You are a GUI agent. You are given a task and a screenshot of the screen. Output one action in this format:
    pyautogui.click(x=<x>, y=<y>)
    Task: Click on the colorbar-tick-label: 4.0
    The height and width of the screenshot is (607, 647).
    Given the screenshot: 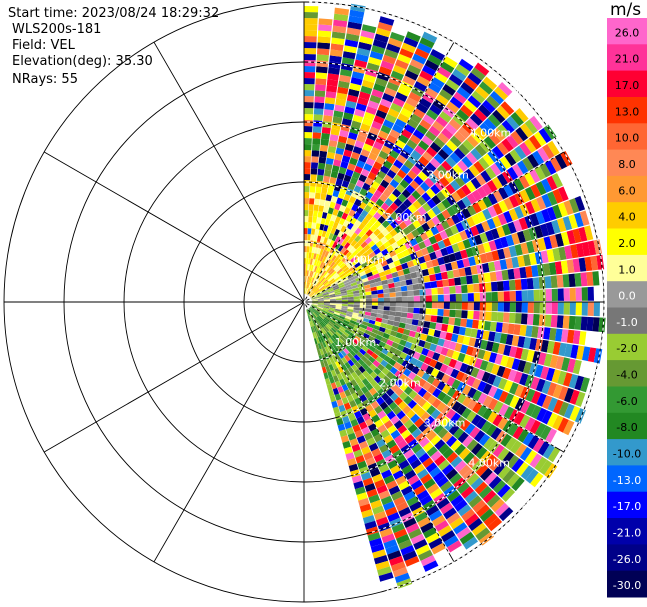 What is the action you would take?
    pyautogui.click(x=627, y=217)
    